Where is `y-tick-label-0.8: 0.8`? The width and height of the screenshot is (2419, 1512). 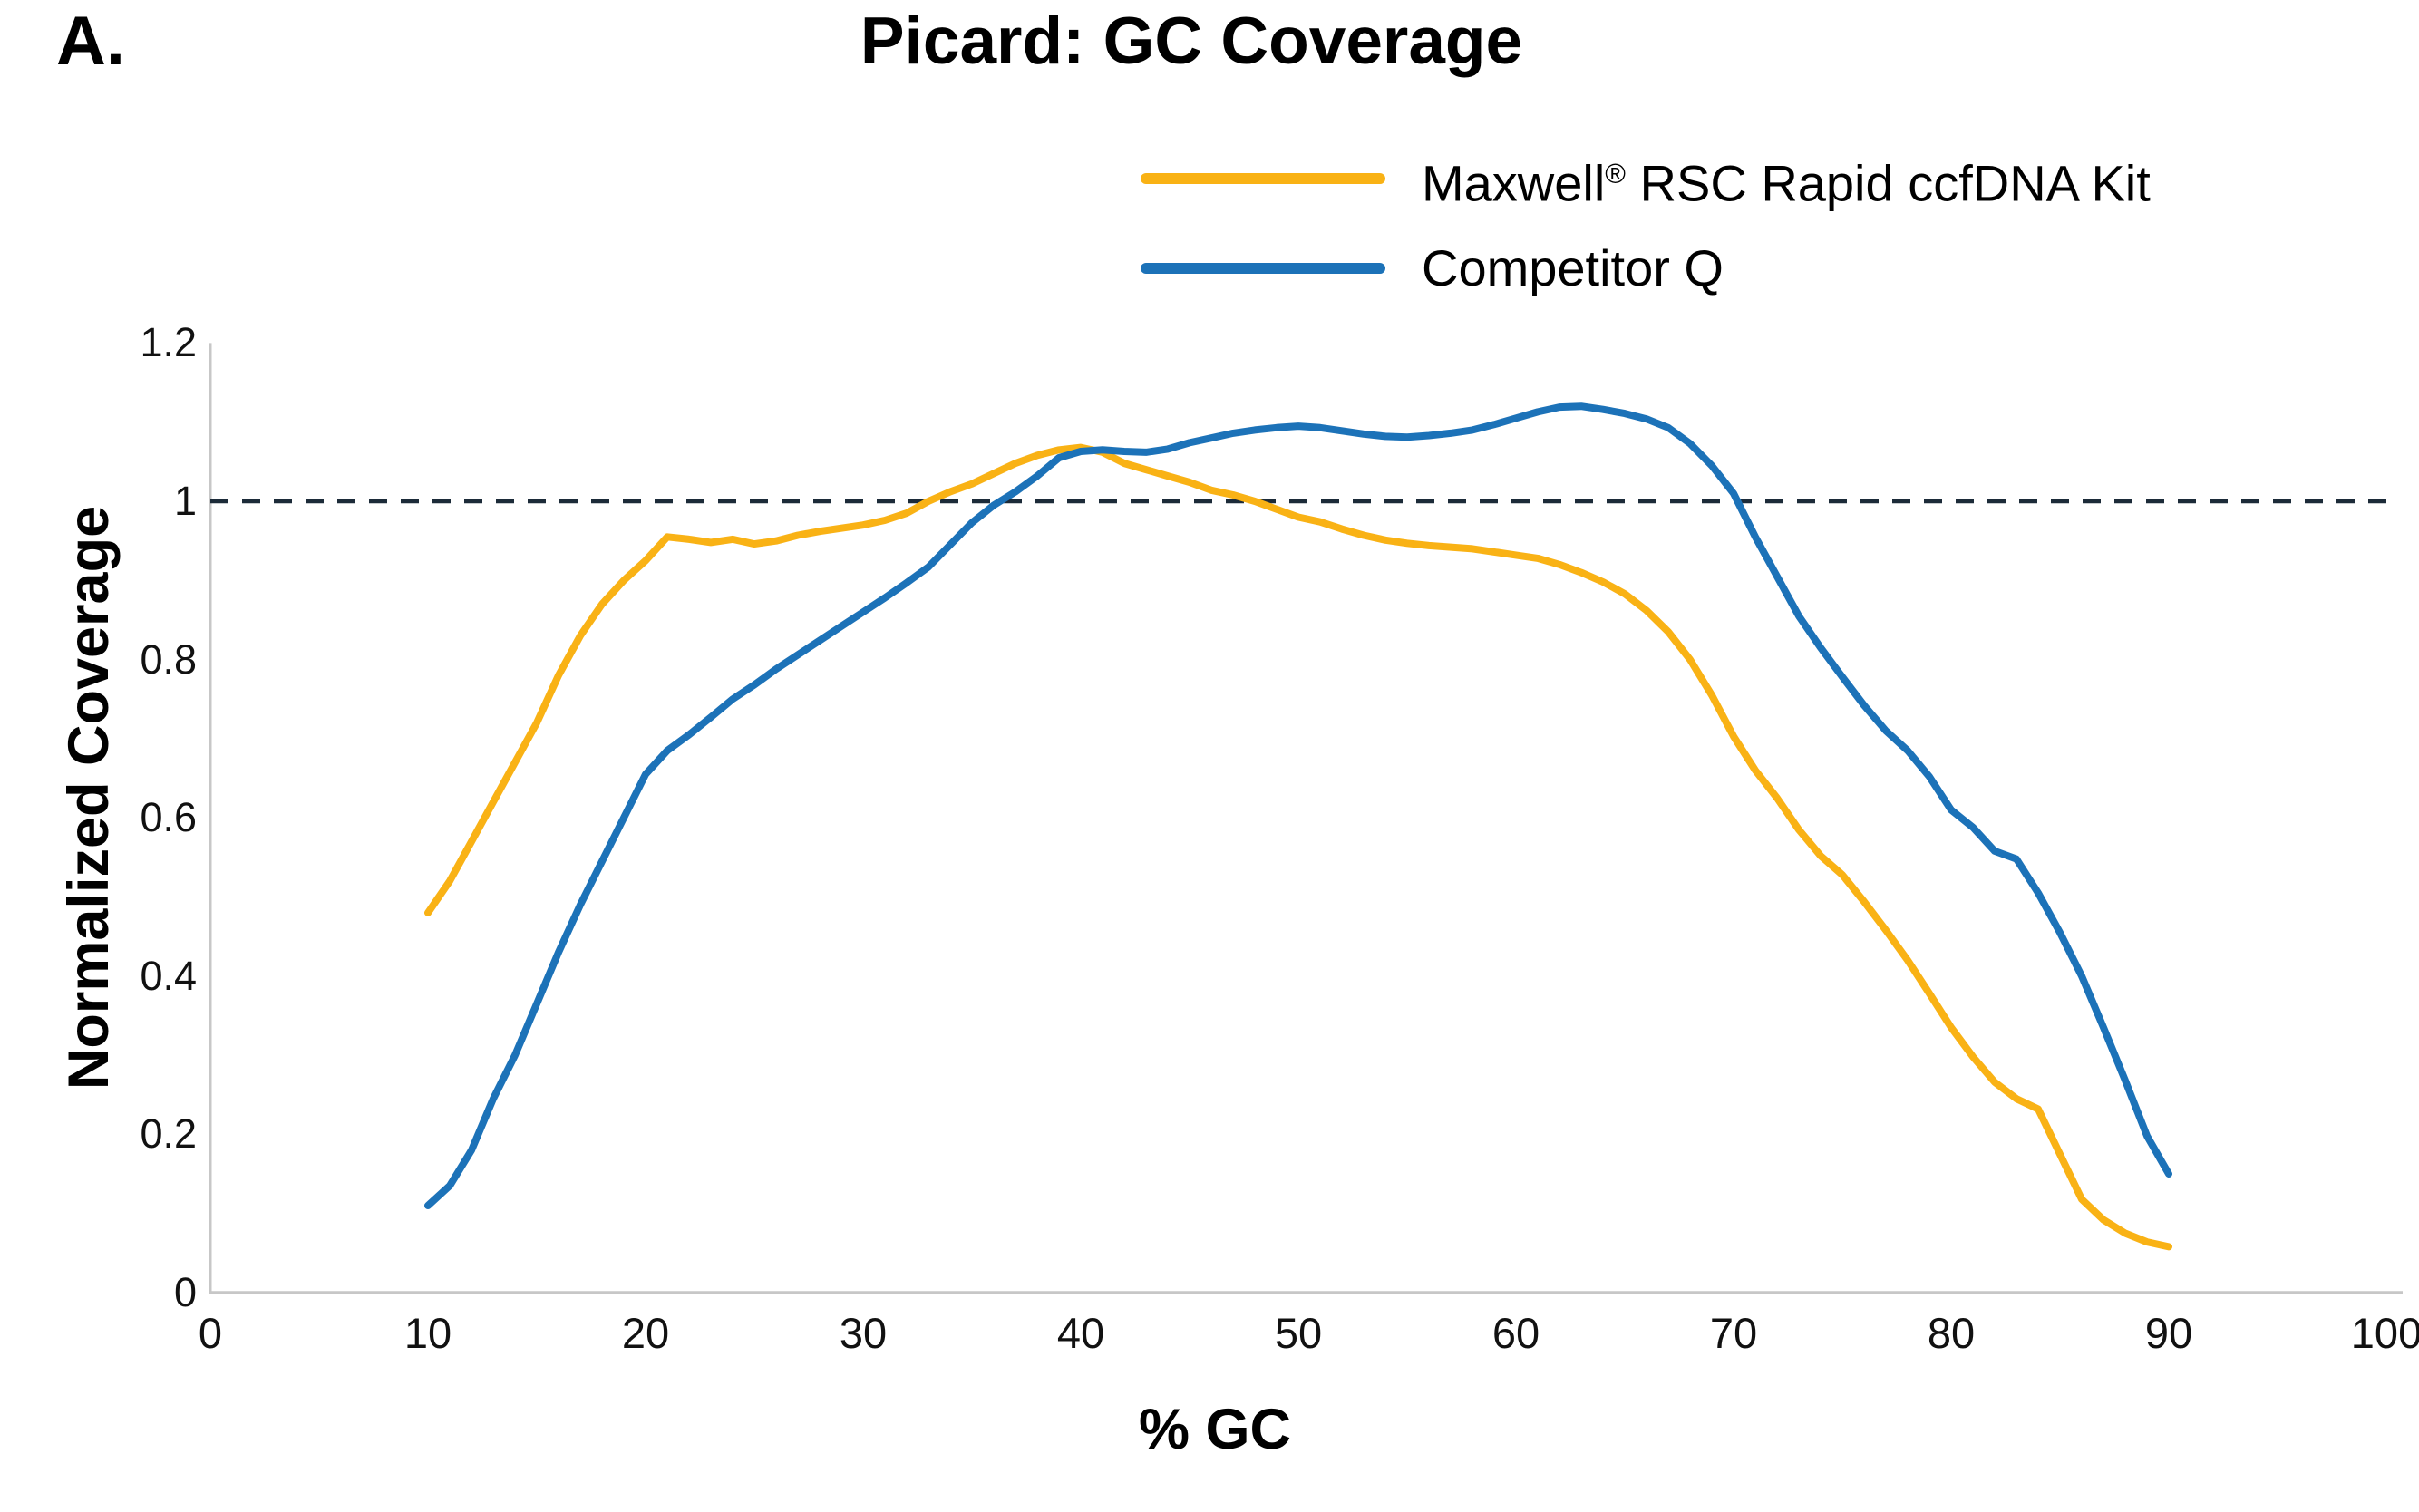
y-tick-label-0.8: 0.8 is located at coordinates (169, 659).